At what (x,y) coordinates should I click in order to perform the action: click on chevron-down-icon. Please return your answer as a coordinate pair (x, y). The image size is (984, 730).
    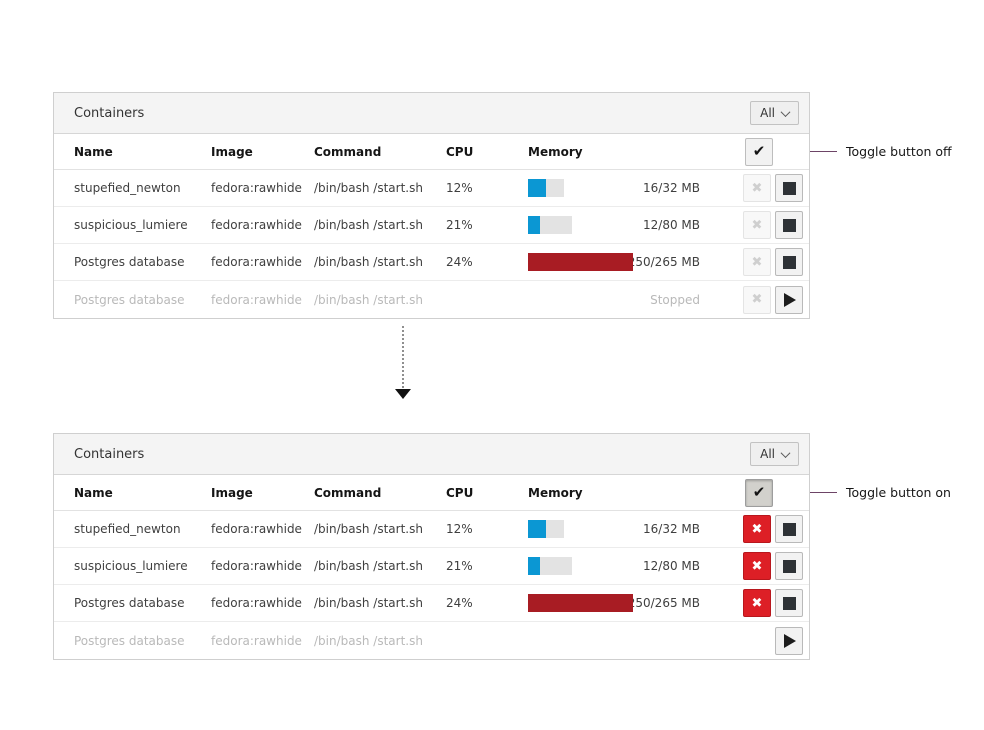
    Looking at the image, I should click on (785, 111).